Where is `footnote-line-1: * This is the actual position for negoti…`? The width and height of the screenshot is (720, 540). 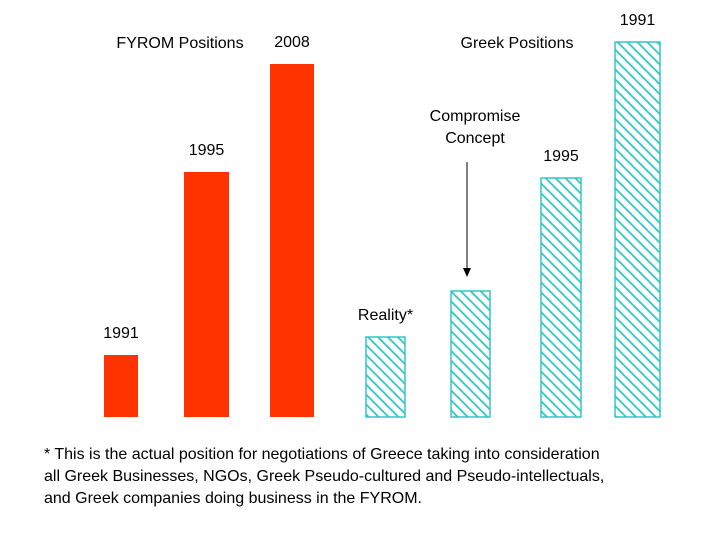 footnote-line-1: * This is the actual position for negoti… is located at coordinates (322, 454).